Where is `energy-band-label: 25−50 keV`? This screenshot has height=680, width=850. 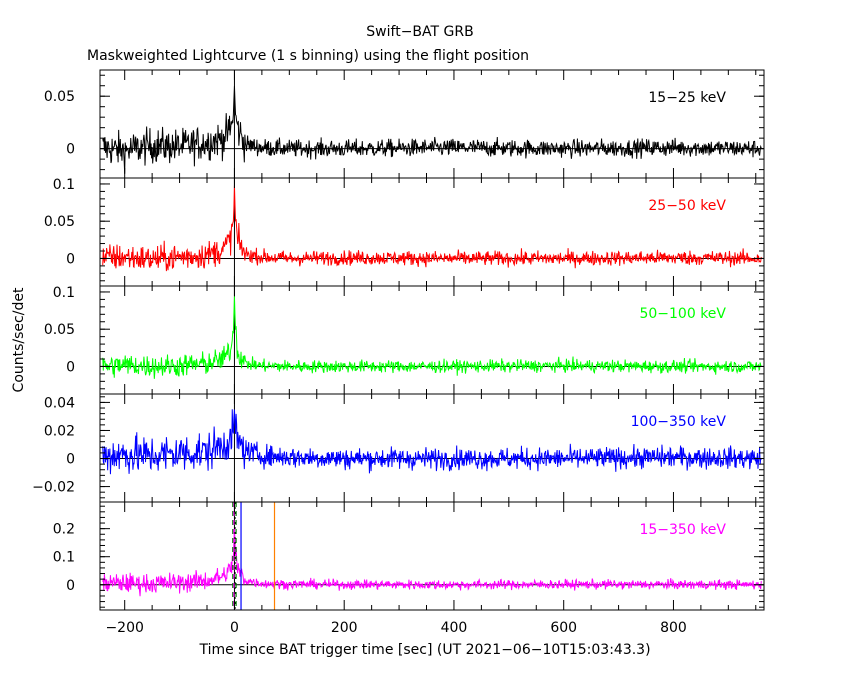 energy-band-label: 25−50 keV is located at coordinates (687, 206).